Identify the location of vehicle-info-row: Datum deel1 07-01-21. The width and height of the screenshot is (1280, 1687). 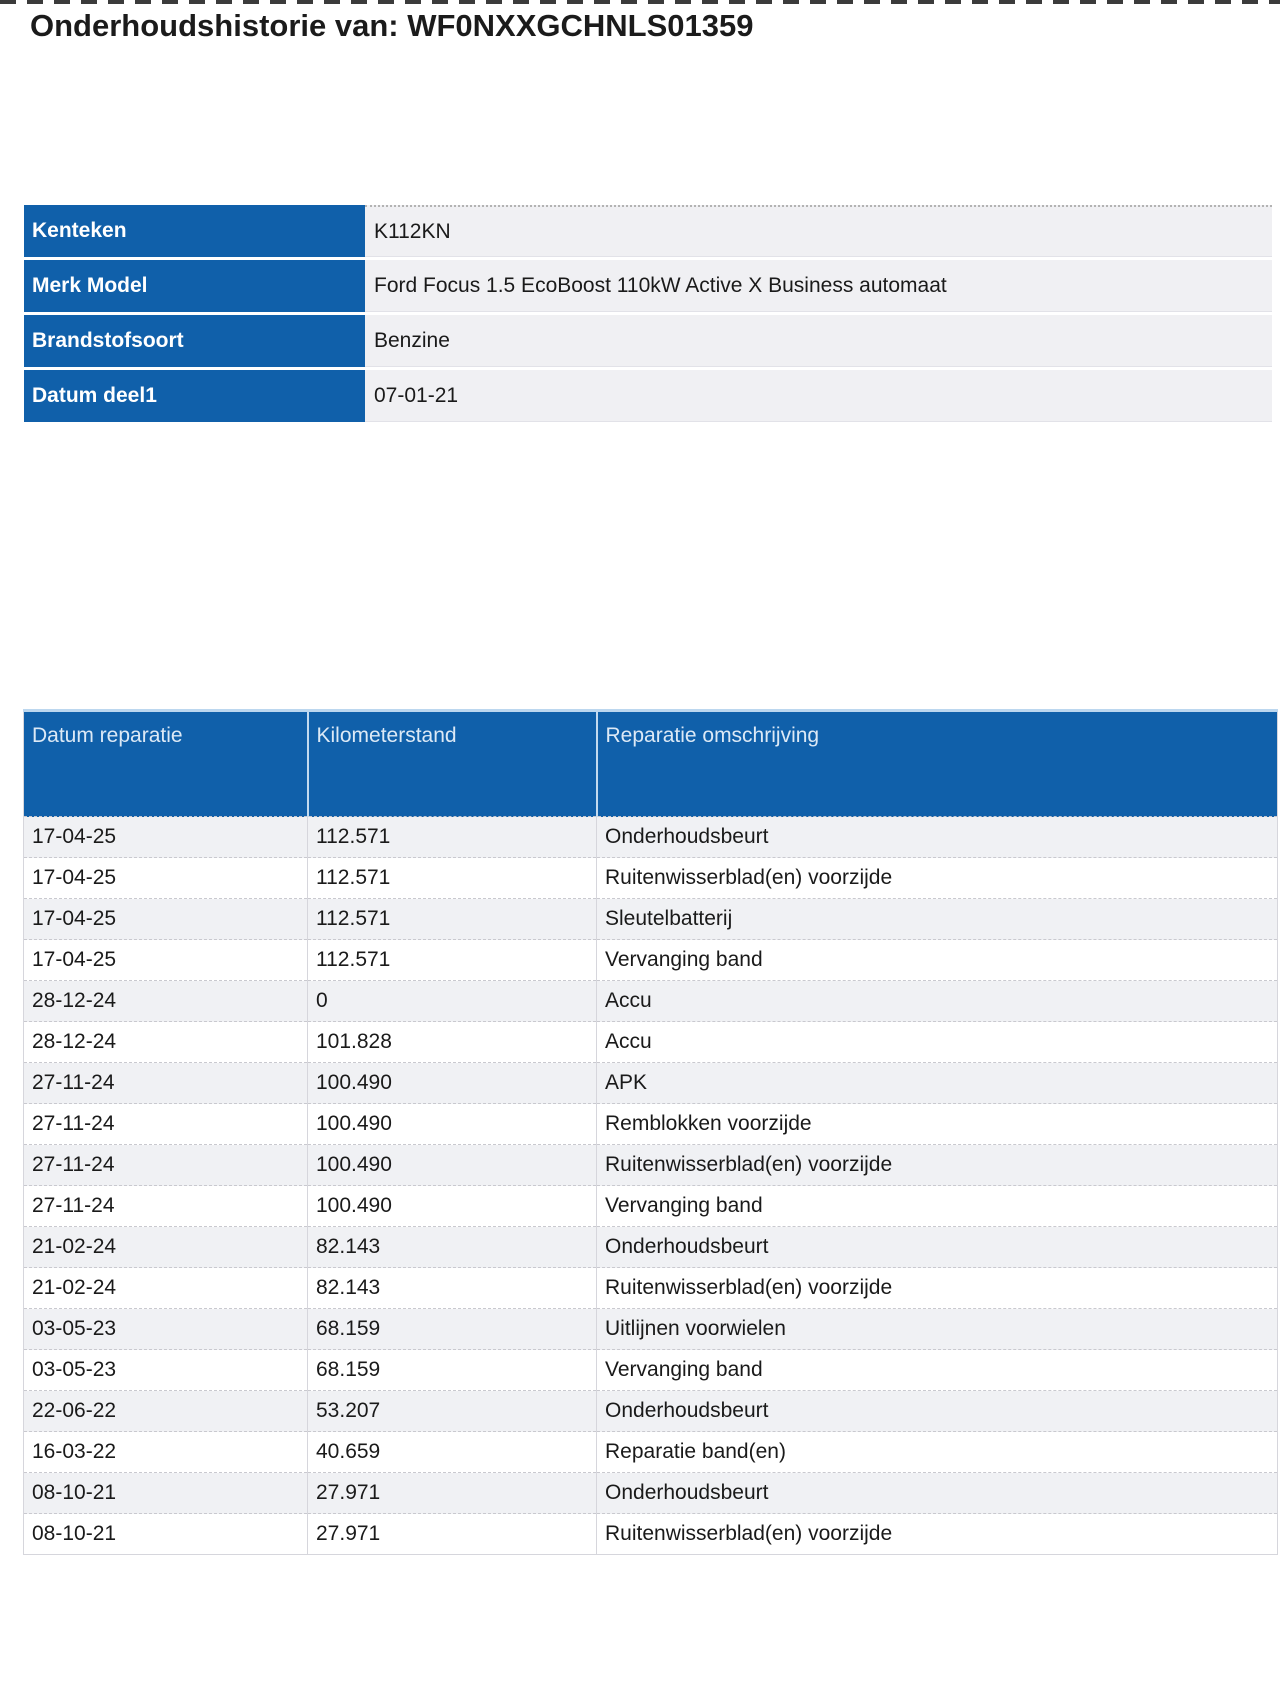
(648, 396).